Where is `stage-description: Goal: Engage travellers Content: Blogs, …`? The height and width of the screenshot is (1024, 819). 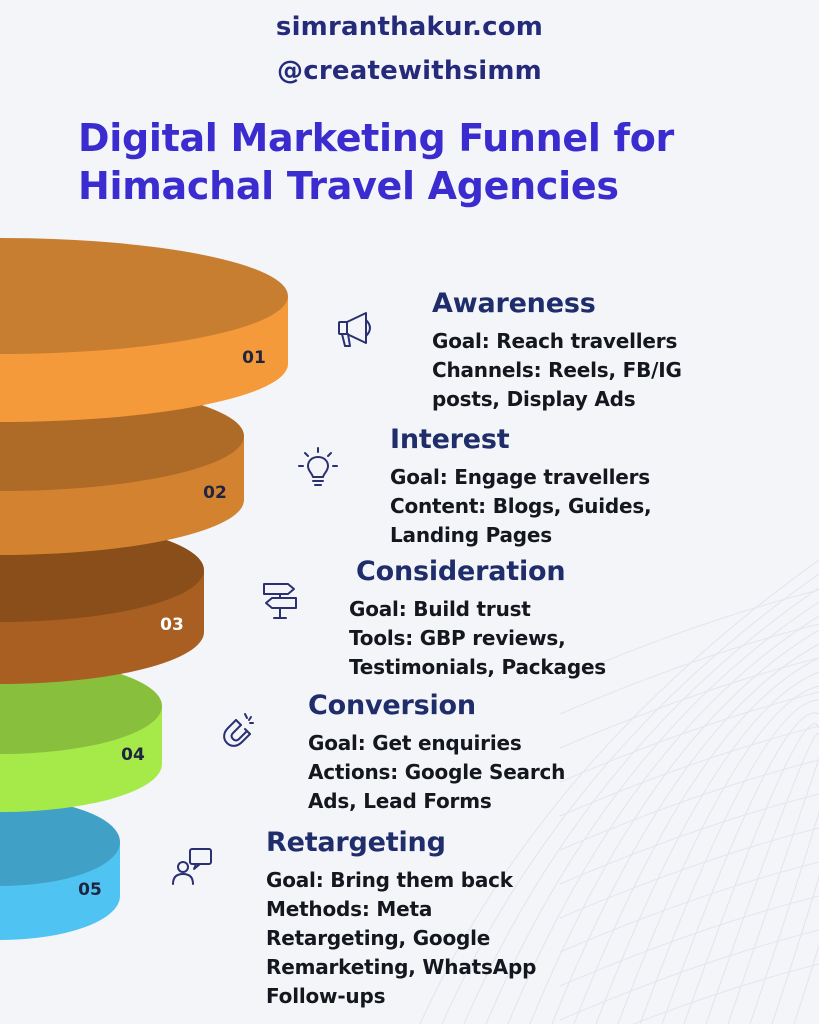 stage-description: Goal: Engage travellers Content: Blogs, … is located at coordinates (521, 506).